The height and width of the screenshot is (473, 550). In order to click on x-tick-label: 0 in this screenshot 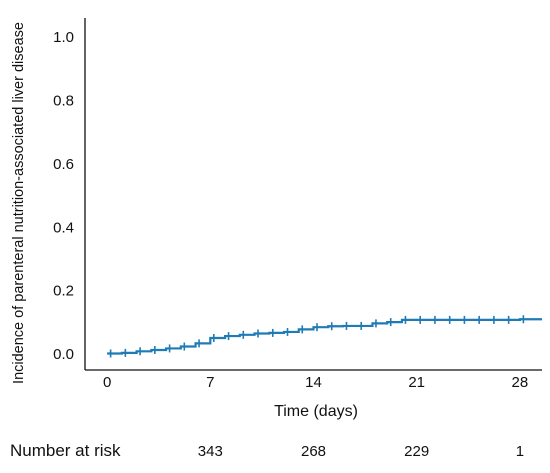, I will do `click(107, 382)`.